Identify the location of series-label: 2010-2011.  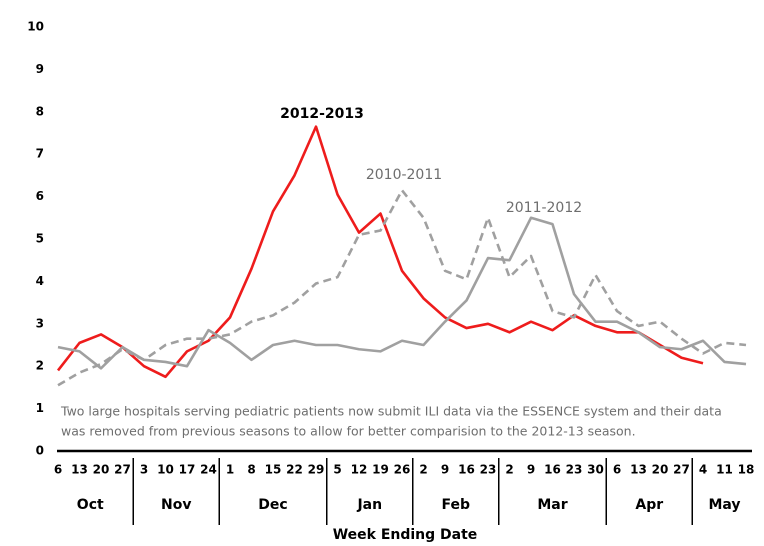
(404, 175).